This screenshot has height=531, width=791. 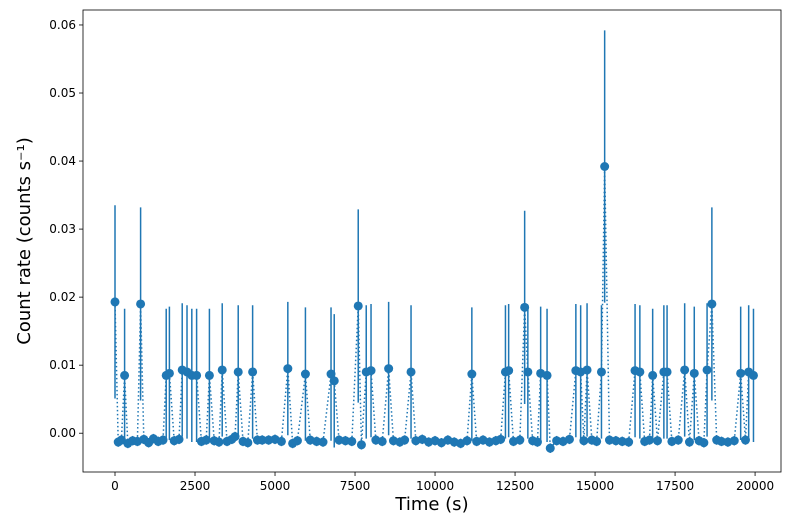 I want to click on y-tick-label: 0.05, so click(x=62, y=93).